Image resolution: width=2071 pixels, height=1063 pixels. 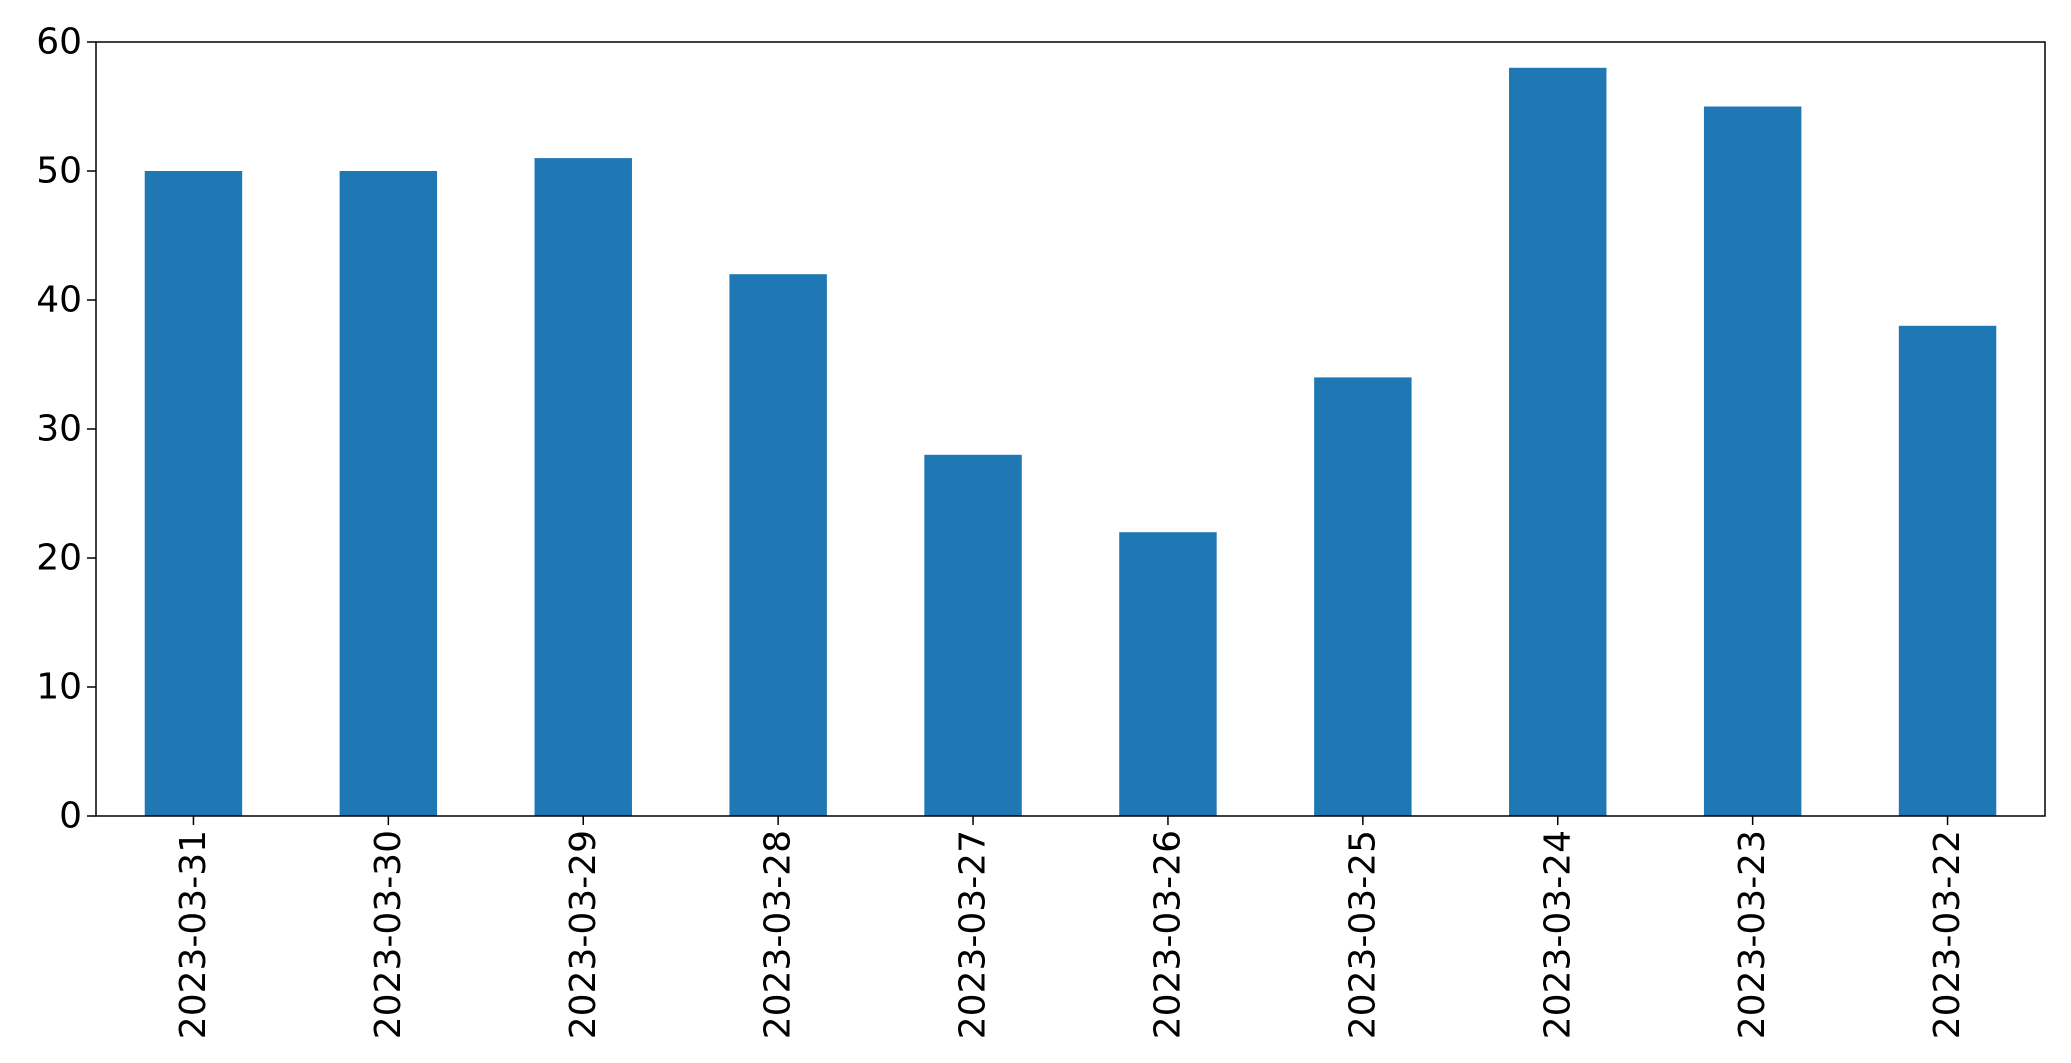 I want to click on y-tick-label: 60, so click(x=59, y=42).